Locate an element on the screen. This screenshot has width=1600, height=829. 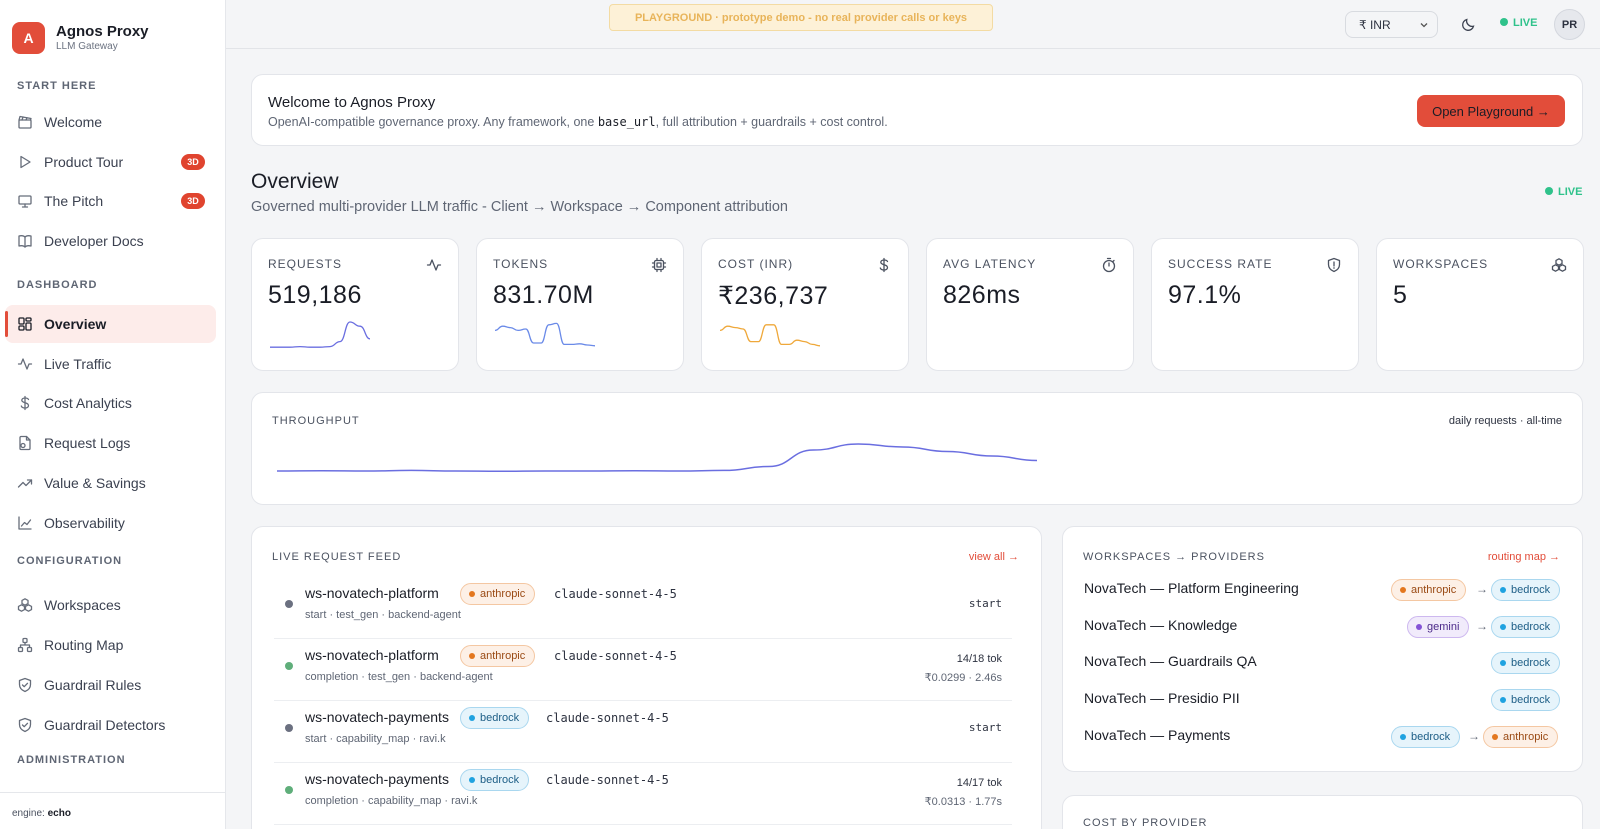
currency-select: ₹ INR is located at coordinates (1391, 24).